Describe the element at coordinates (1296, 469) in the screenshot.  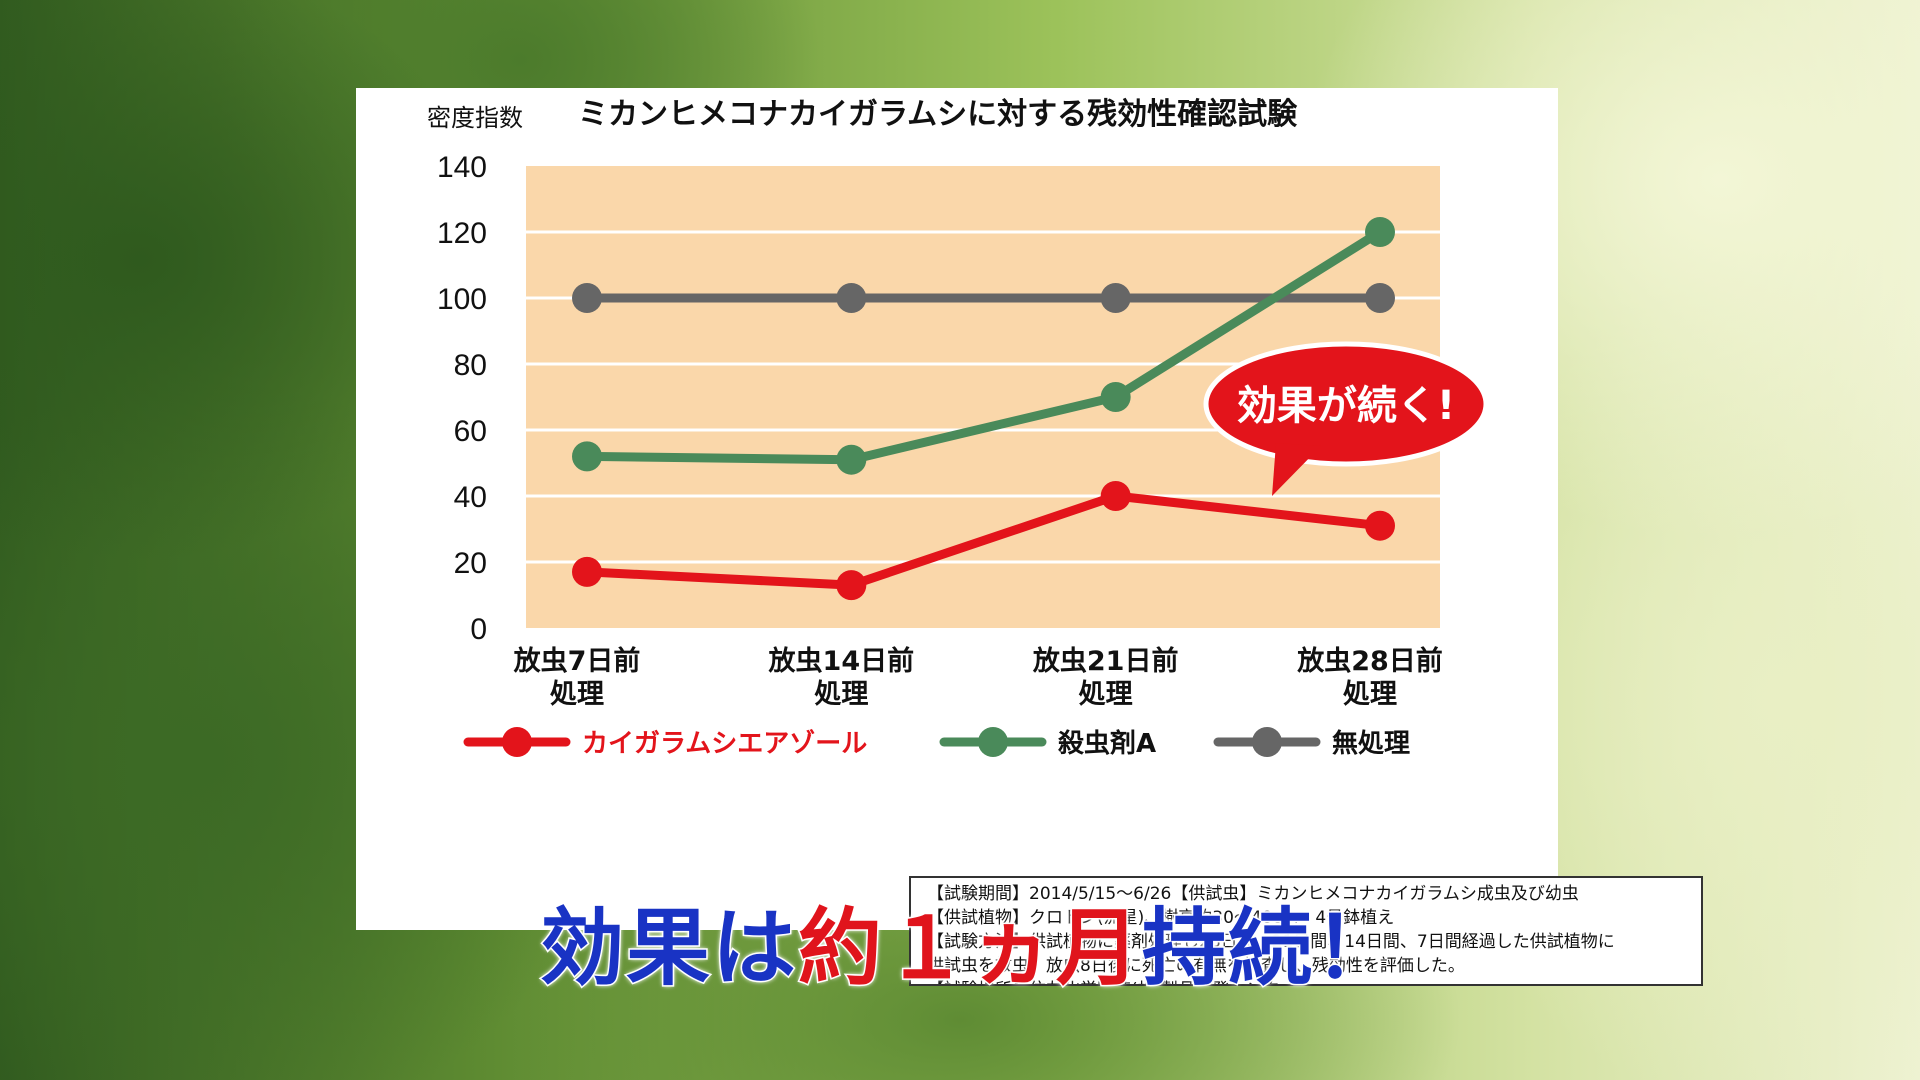
I see `callout-pointer` at that location.